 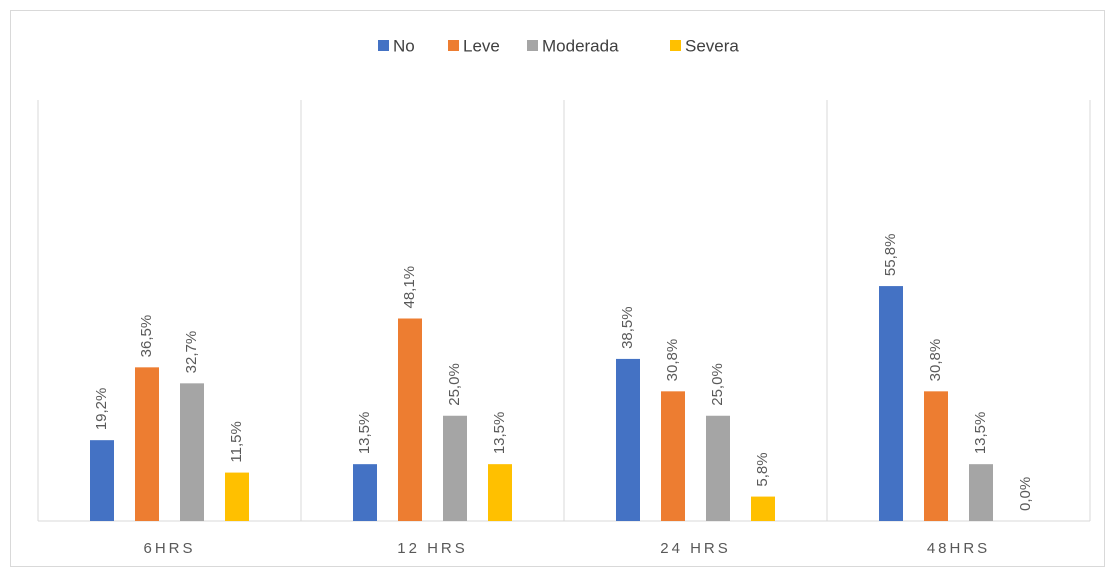 What do you see at coordinates (169, 548) in the screenshot?
I see `x-tick-label: 6HRS` at bounding box center [169, 548].